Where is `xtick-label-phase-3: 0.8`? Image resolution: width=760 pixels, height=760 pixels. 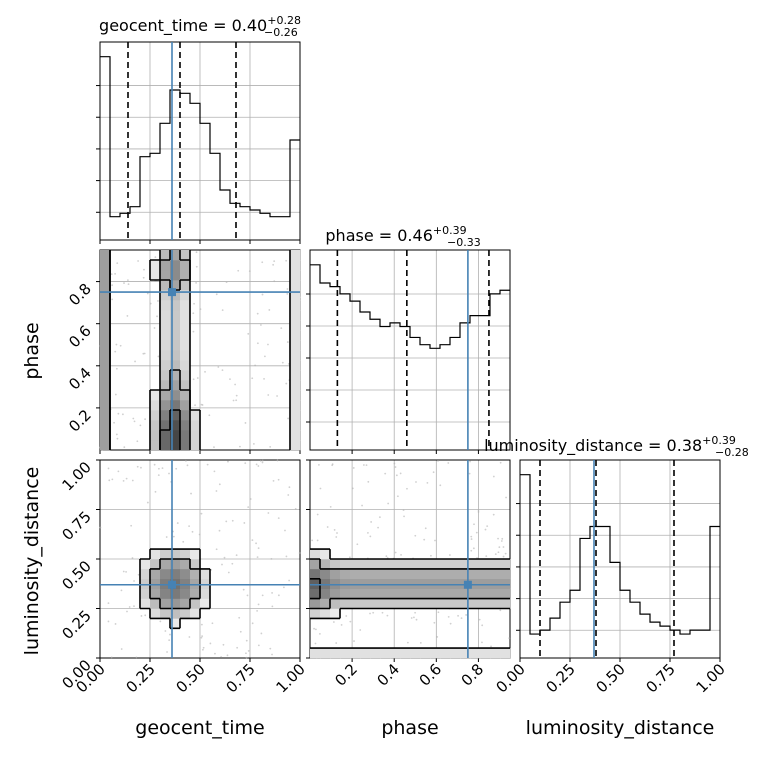 xtick-label-phase-3: 0.8 is located at coordinates (473, 675).